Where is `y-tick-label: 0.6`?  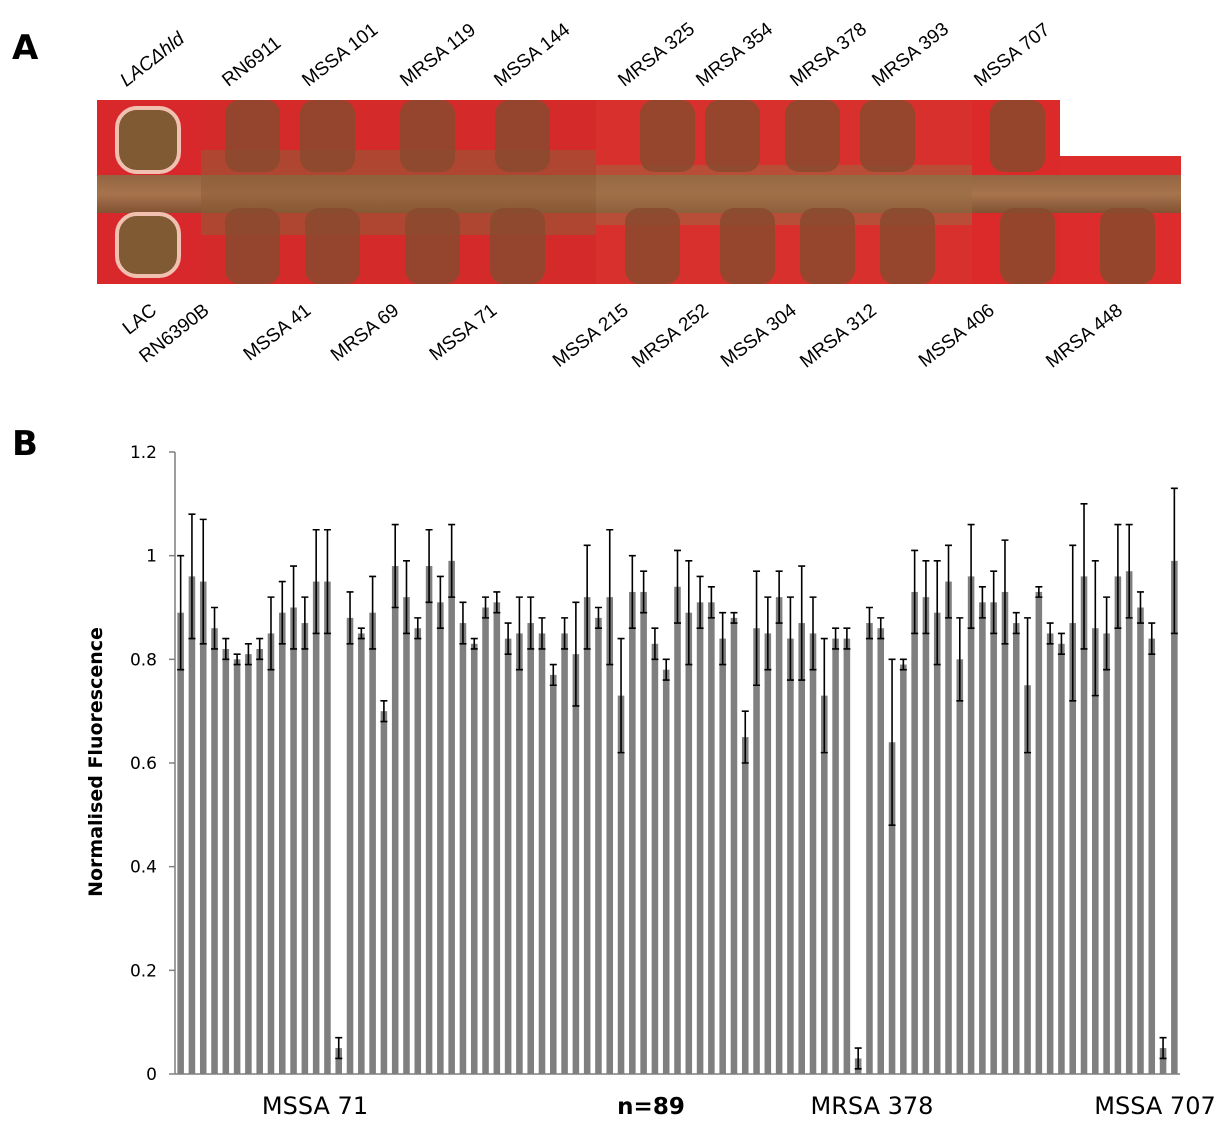 y-tick-label: 0.6 is located at coordinates (143, 764).